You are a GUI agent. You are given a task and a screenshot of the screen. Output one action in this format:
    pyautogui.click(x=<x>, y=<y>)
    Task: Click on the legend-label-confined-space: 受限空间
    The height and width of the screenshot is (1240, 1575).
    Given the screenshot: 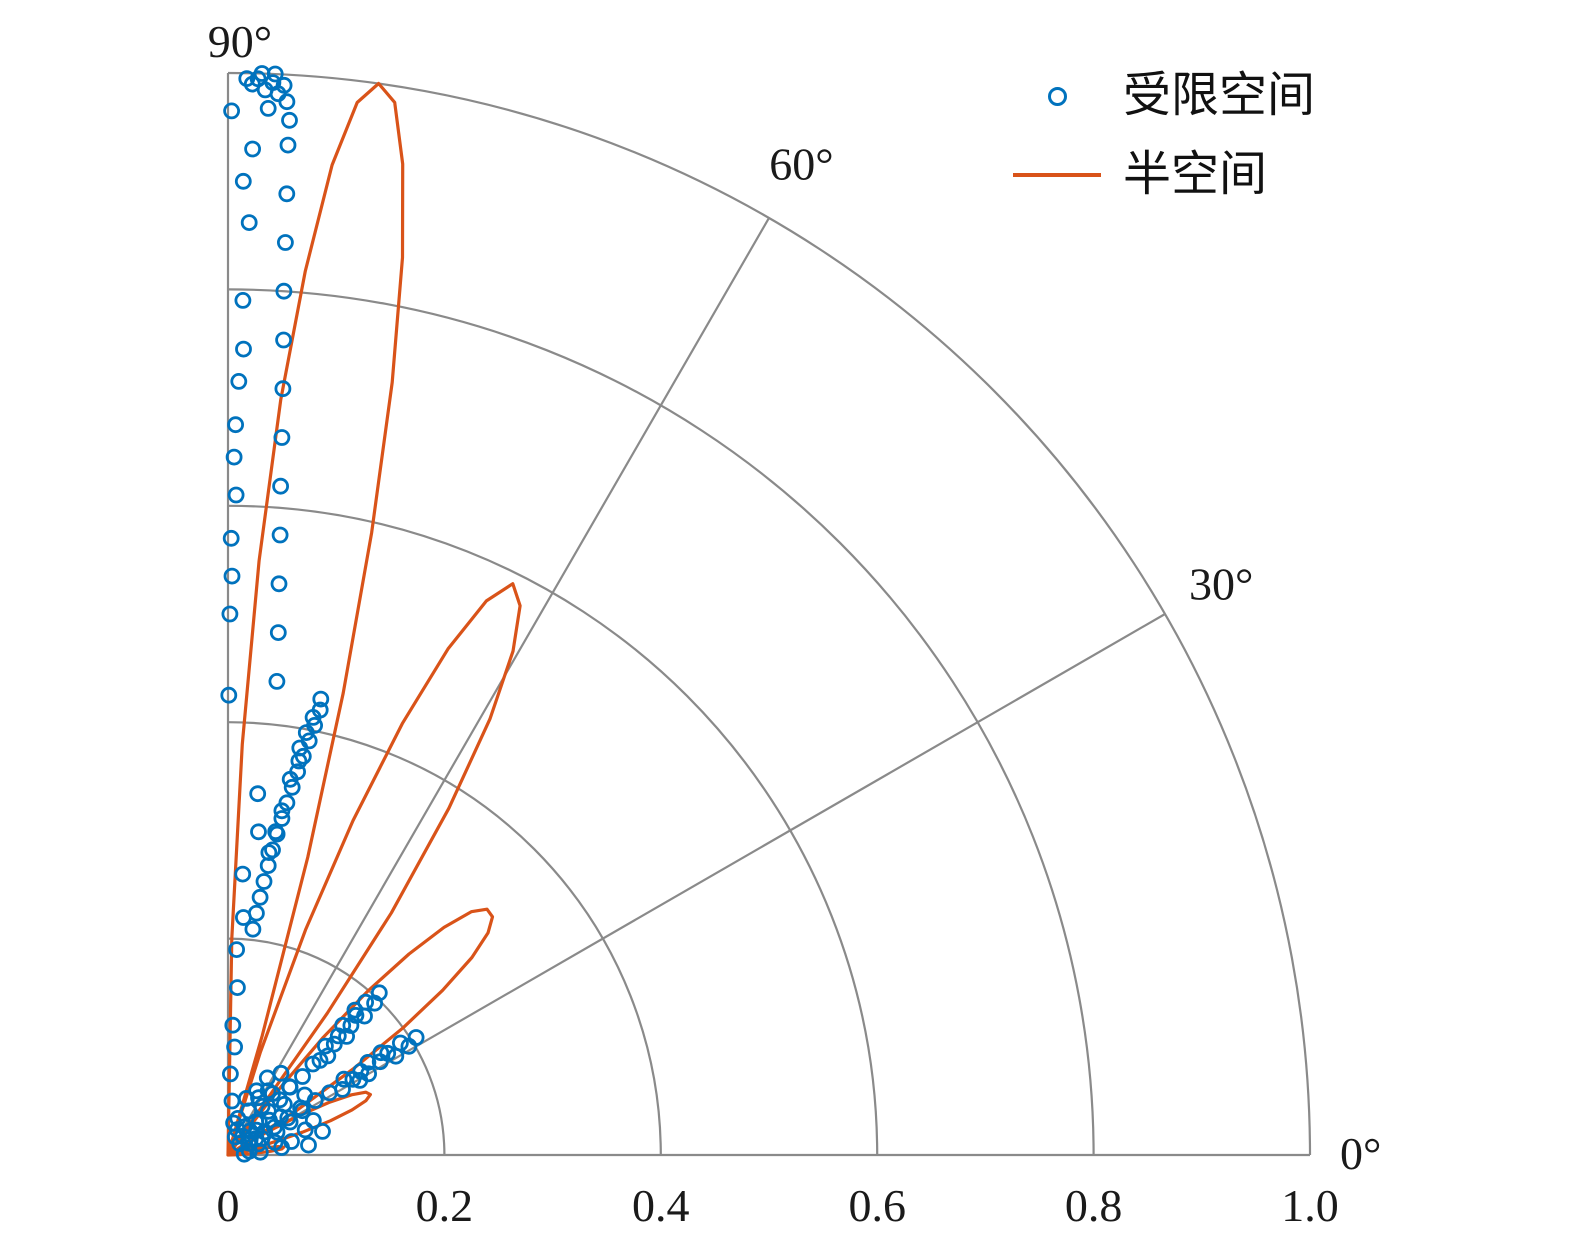 What is the action you would take?
    pyautogui.click(x=1219, y=95)
    